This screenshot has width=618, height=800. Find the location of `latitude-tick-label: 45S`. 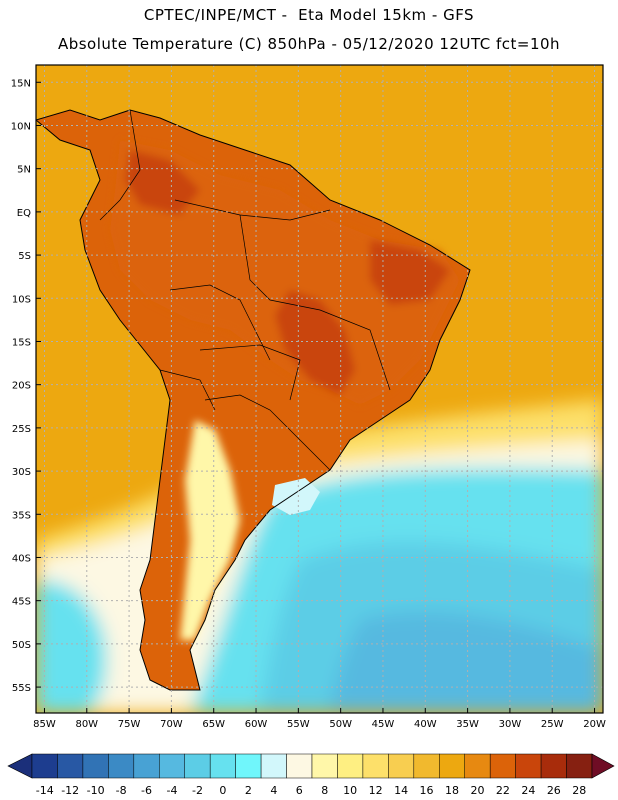

latitude-tick-label: 45S is located at coordinates (21, 602).